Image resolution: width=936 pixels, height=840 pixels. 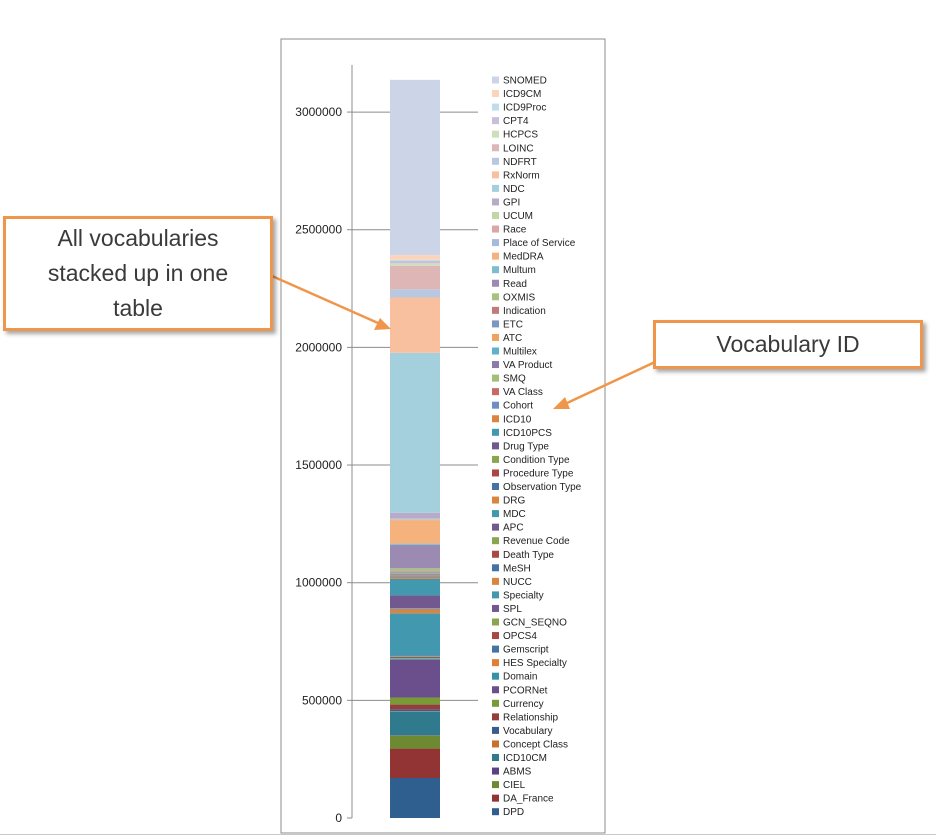 I want to click on callout-right-arrow, so click(x=611, y=382).